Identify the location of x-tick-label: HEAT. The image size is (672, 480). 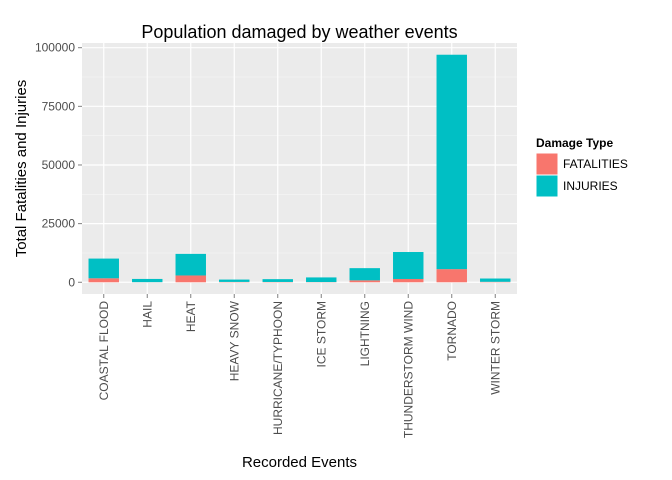
(191, 316).